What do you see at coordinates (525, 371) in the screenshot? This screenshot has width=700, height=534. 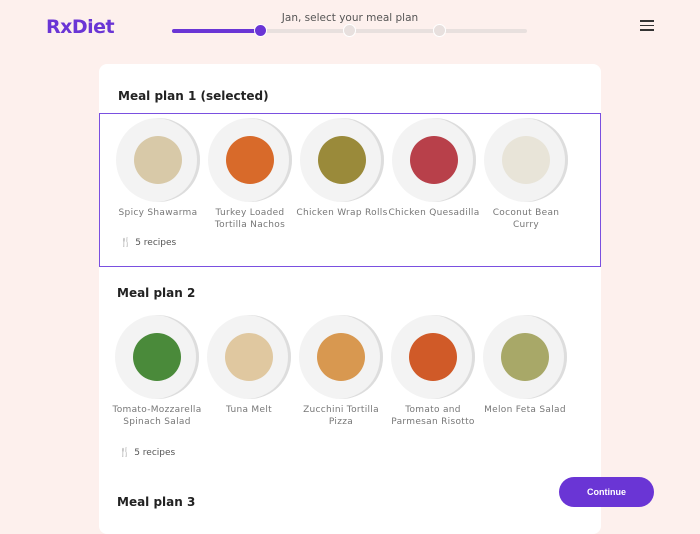 I see `recipe-item: Melon Feta Salad` at bounding box center [525, 371].